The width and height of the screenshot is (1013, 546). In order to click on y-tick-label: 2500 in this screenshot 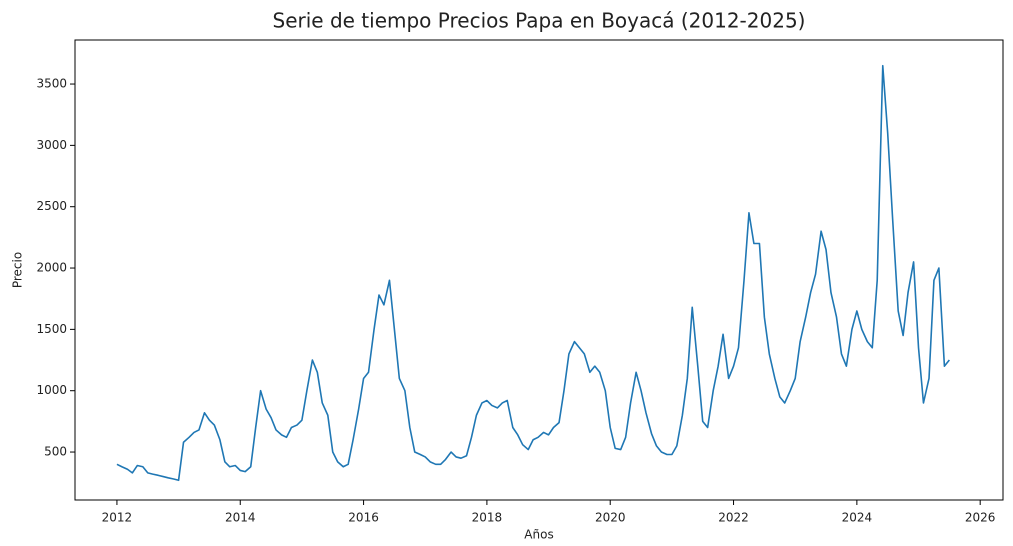, I will do `click(51, 206)`.